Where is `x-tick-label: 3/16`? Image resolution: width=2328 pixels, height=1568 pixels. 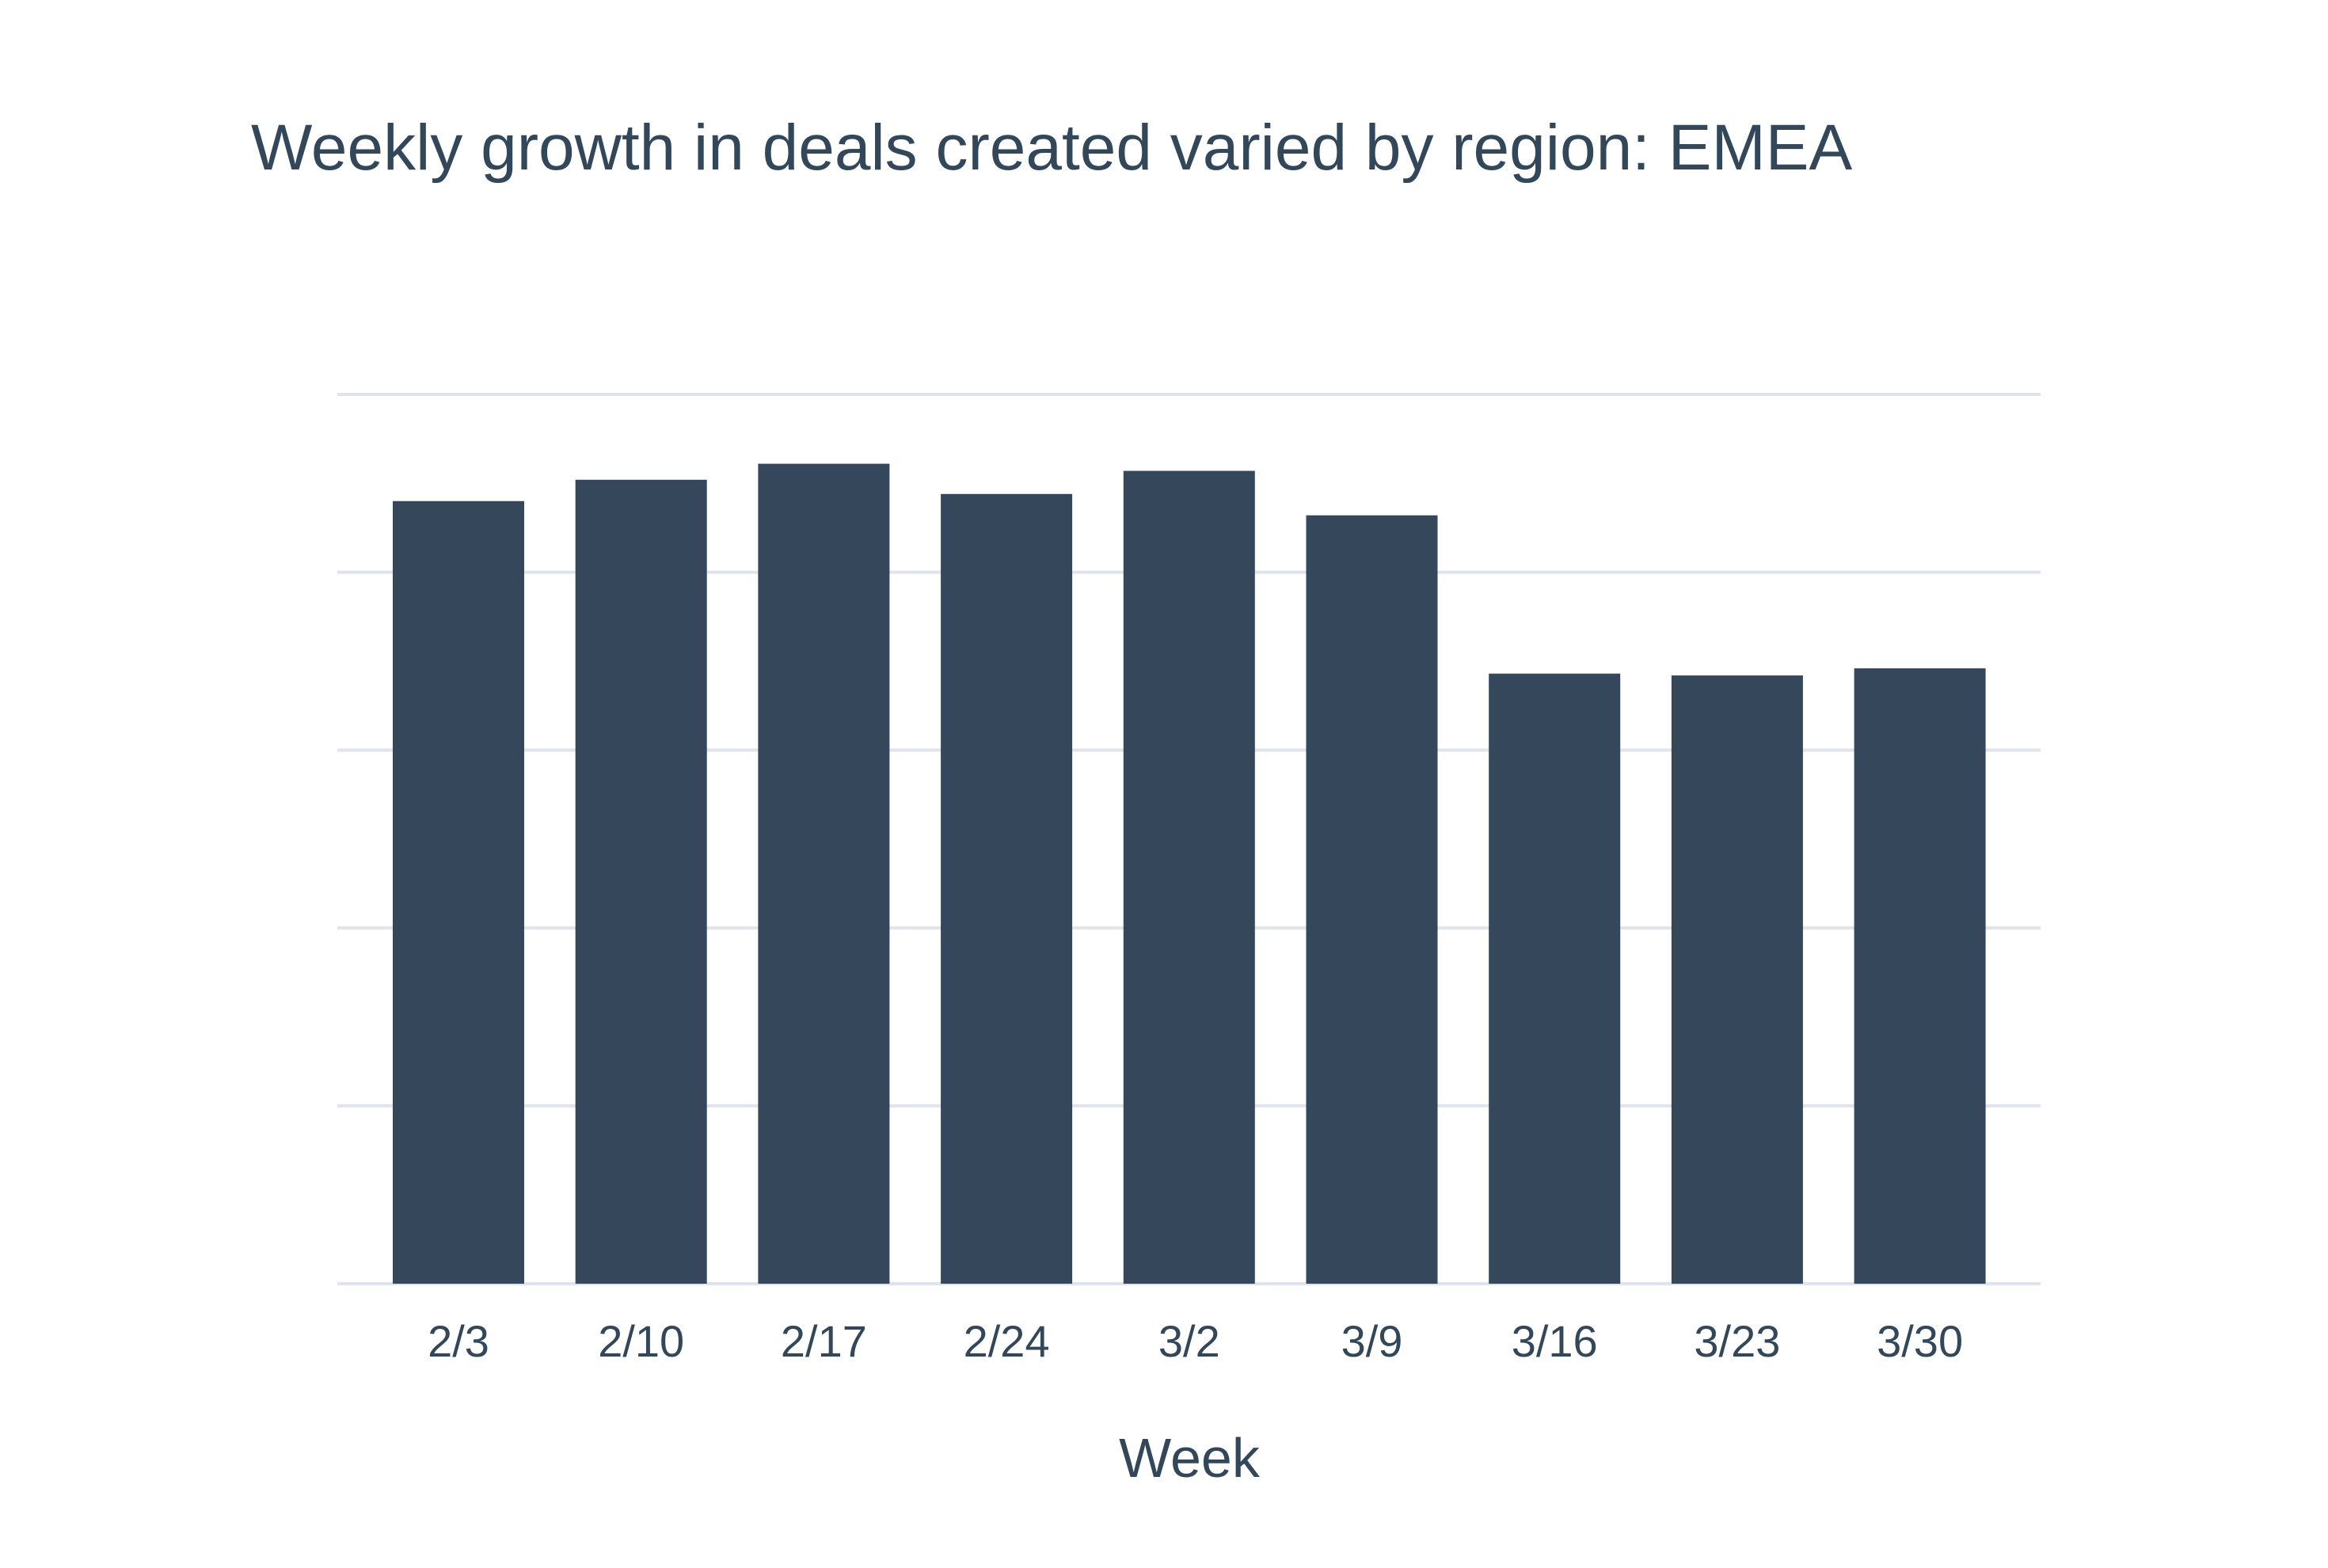 x-tick-label: 3/16 is located at coordinates (1555, 1341).